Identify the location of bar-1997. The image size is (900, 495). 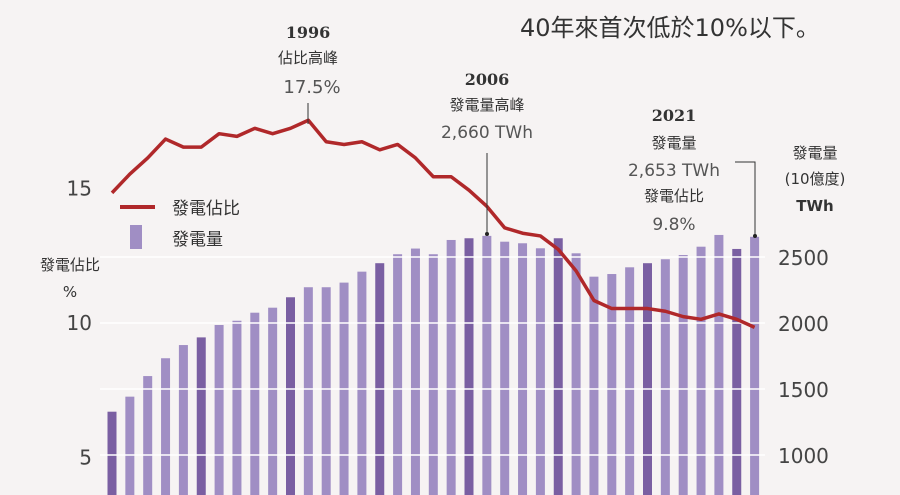
(326, 391).